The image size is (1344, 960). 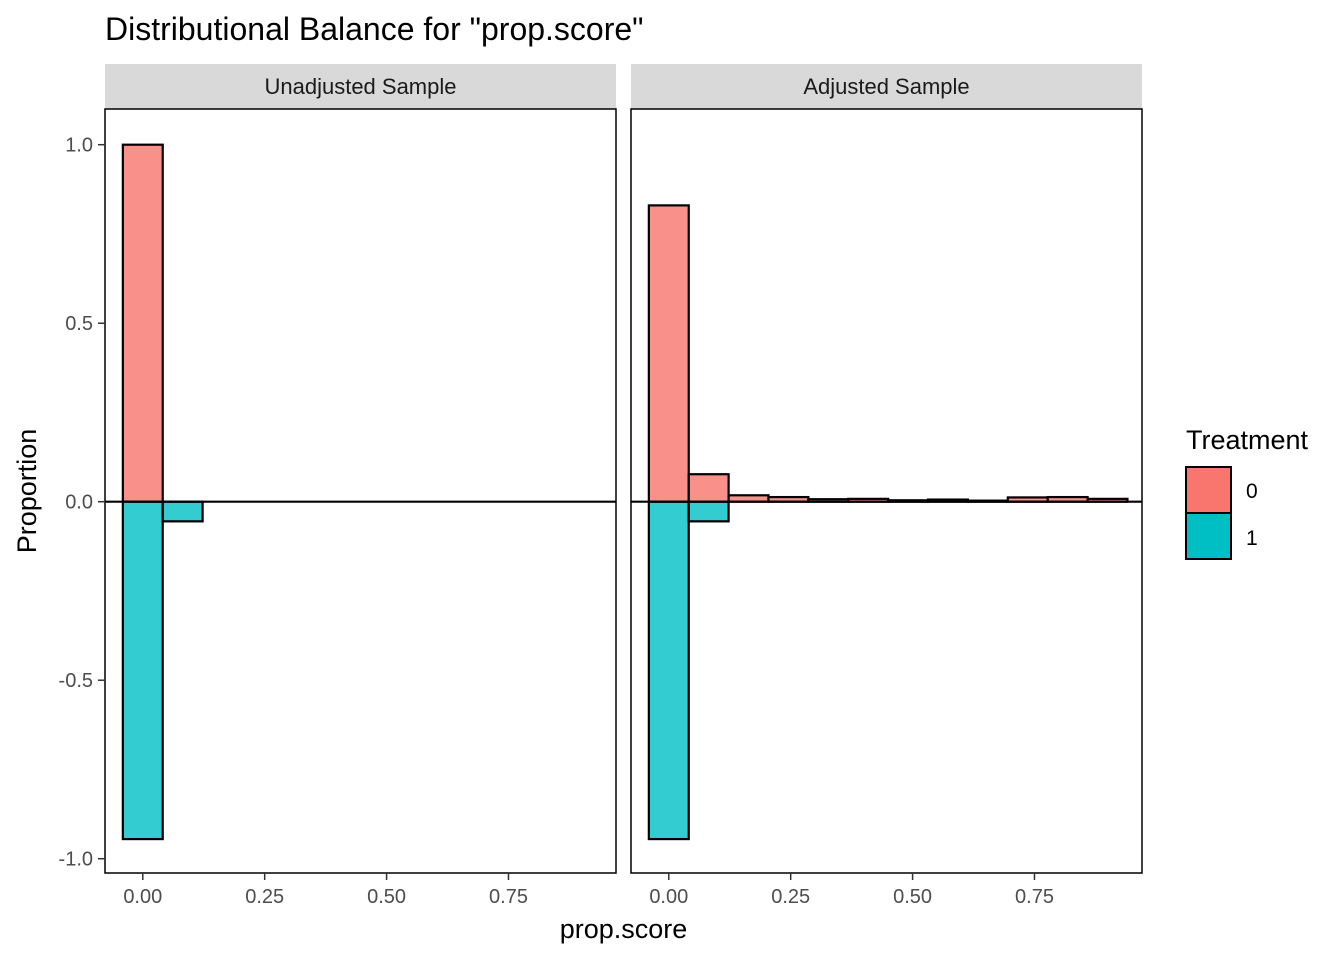 I want to click on legend: Treatment 0 1, so click(x=1247, y=492).